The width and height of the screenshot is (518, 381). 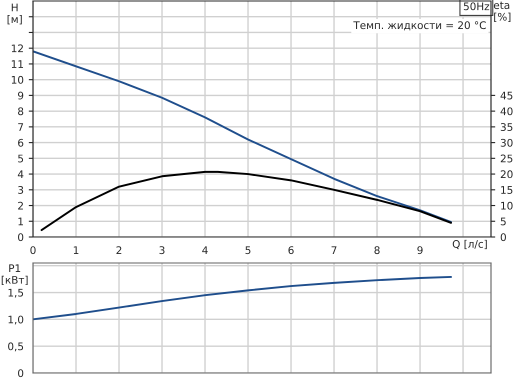 I want to click on y2-tick-label: 10, so click(x=507, y=206).